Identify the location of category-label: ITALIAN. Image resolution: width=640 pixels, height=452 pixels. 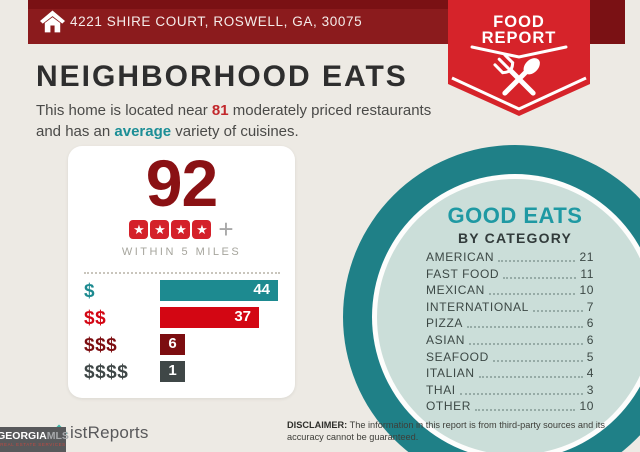
(450, 373).